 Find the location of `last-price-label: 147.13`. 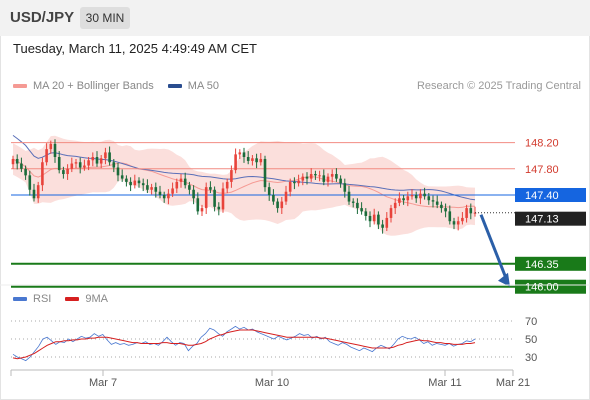

last-price-label: 147.13 is located at coordinates (542, 220).